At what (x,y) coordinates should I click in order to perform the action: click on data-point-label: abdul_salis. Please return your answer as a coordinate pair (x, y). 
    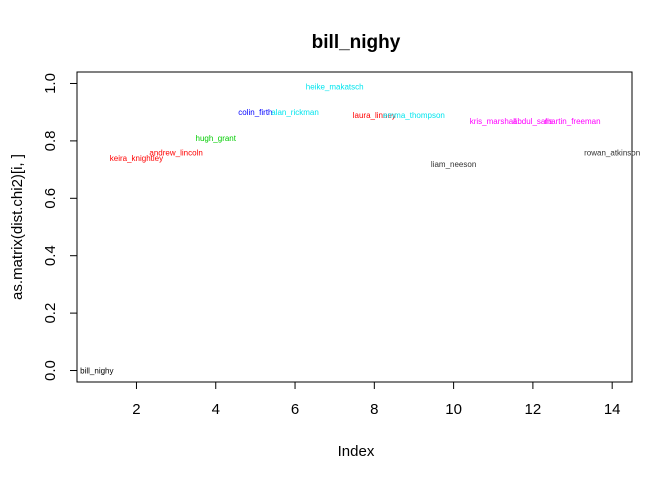
    Looking at the image, I should click on (533, 121).